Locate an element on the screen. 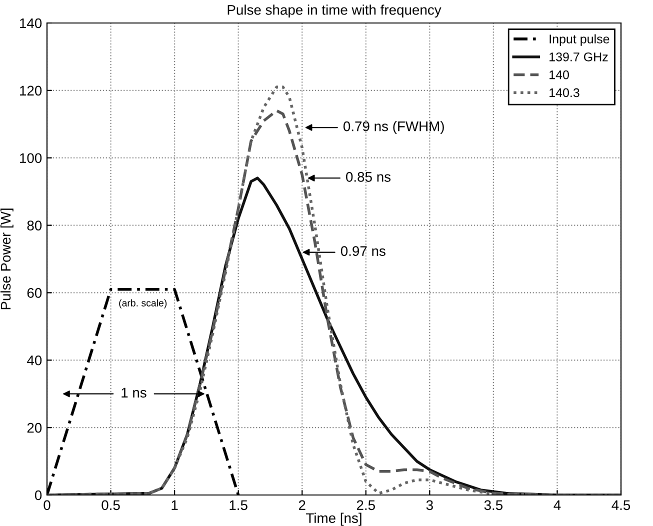 This screenshot has width=653, height=526. y-axis-title: Pulse Power [W] is located at coordinates (7, 259).